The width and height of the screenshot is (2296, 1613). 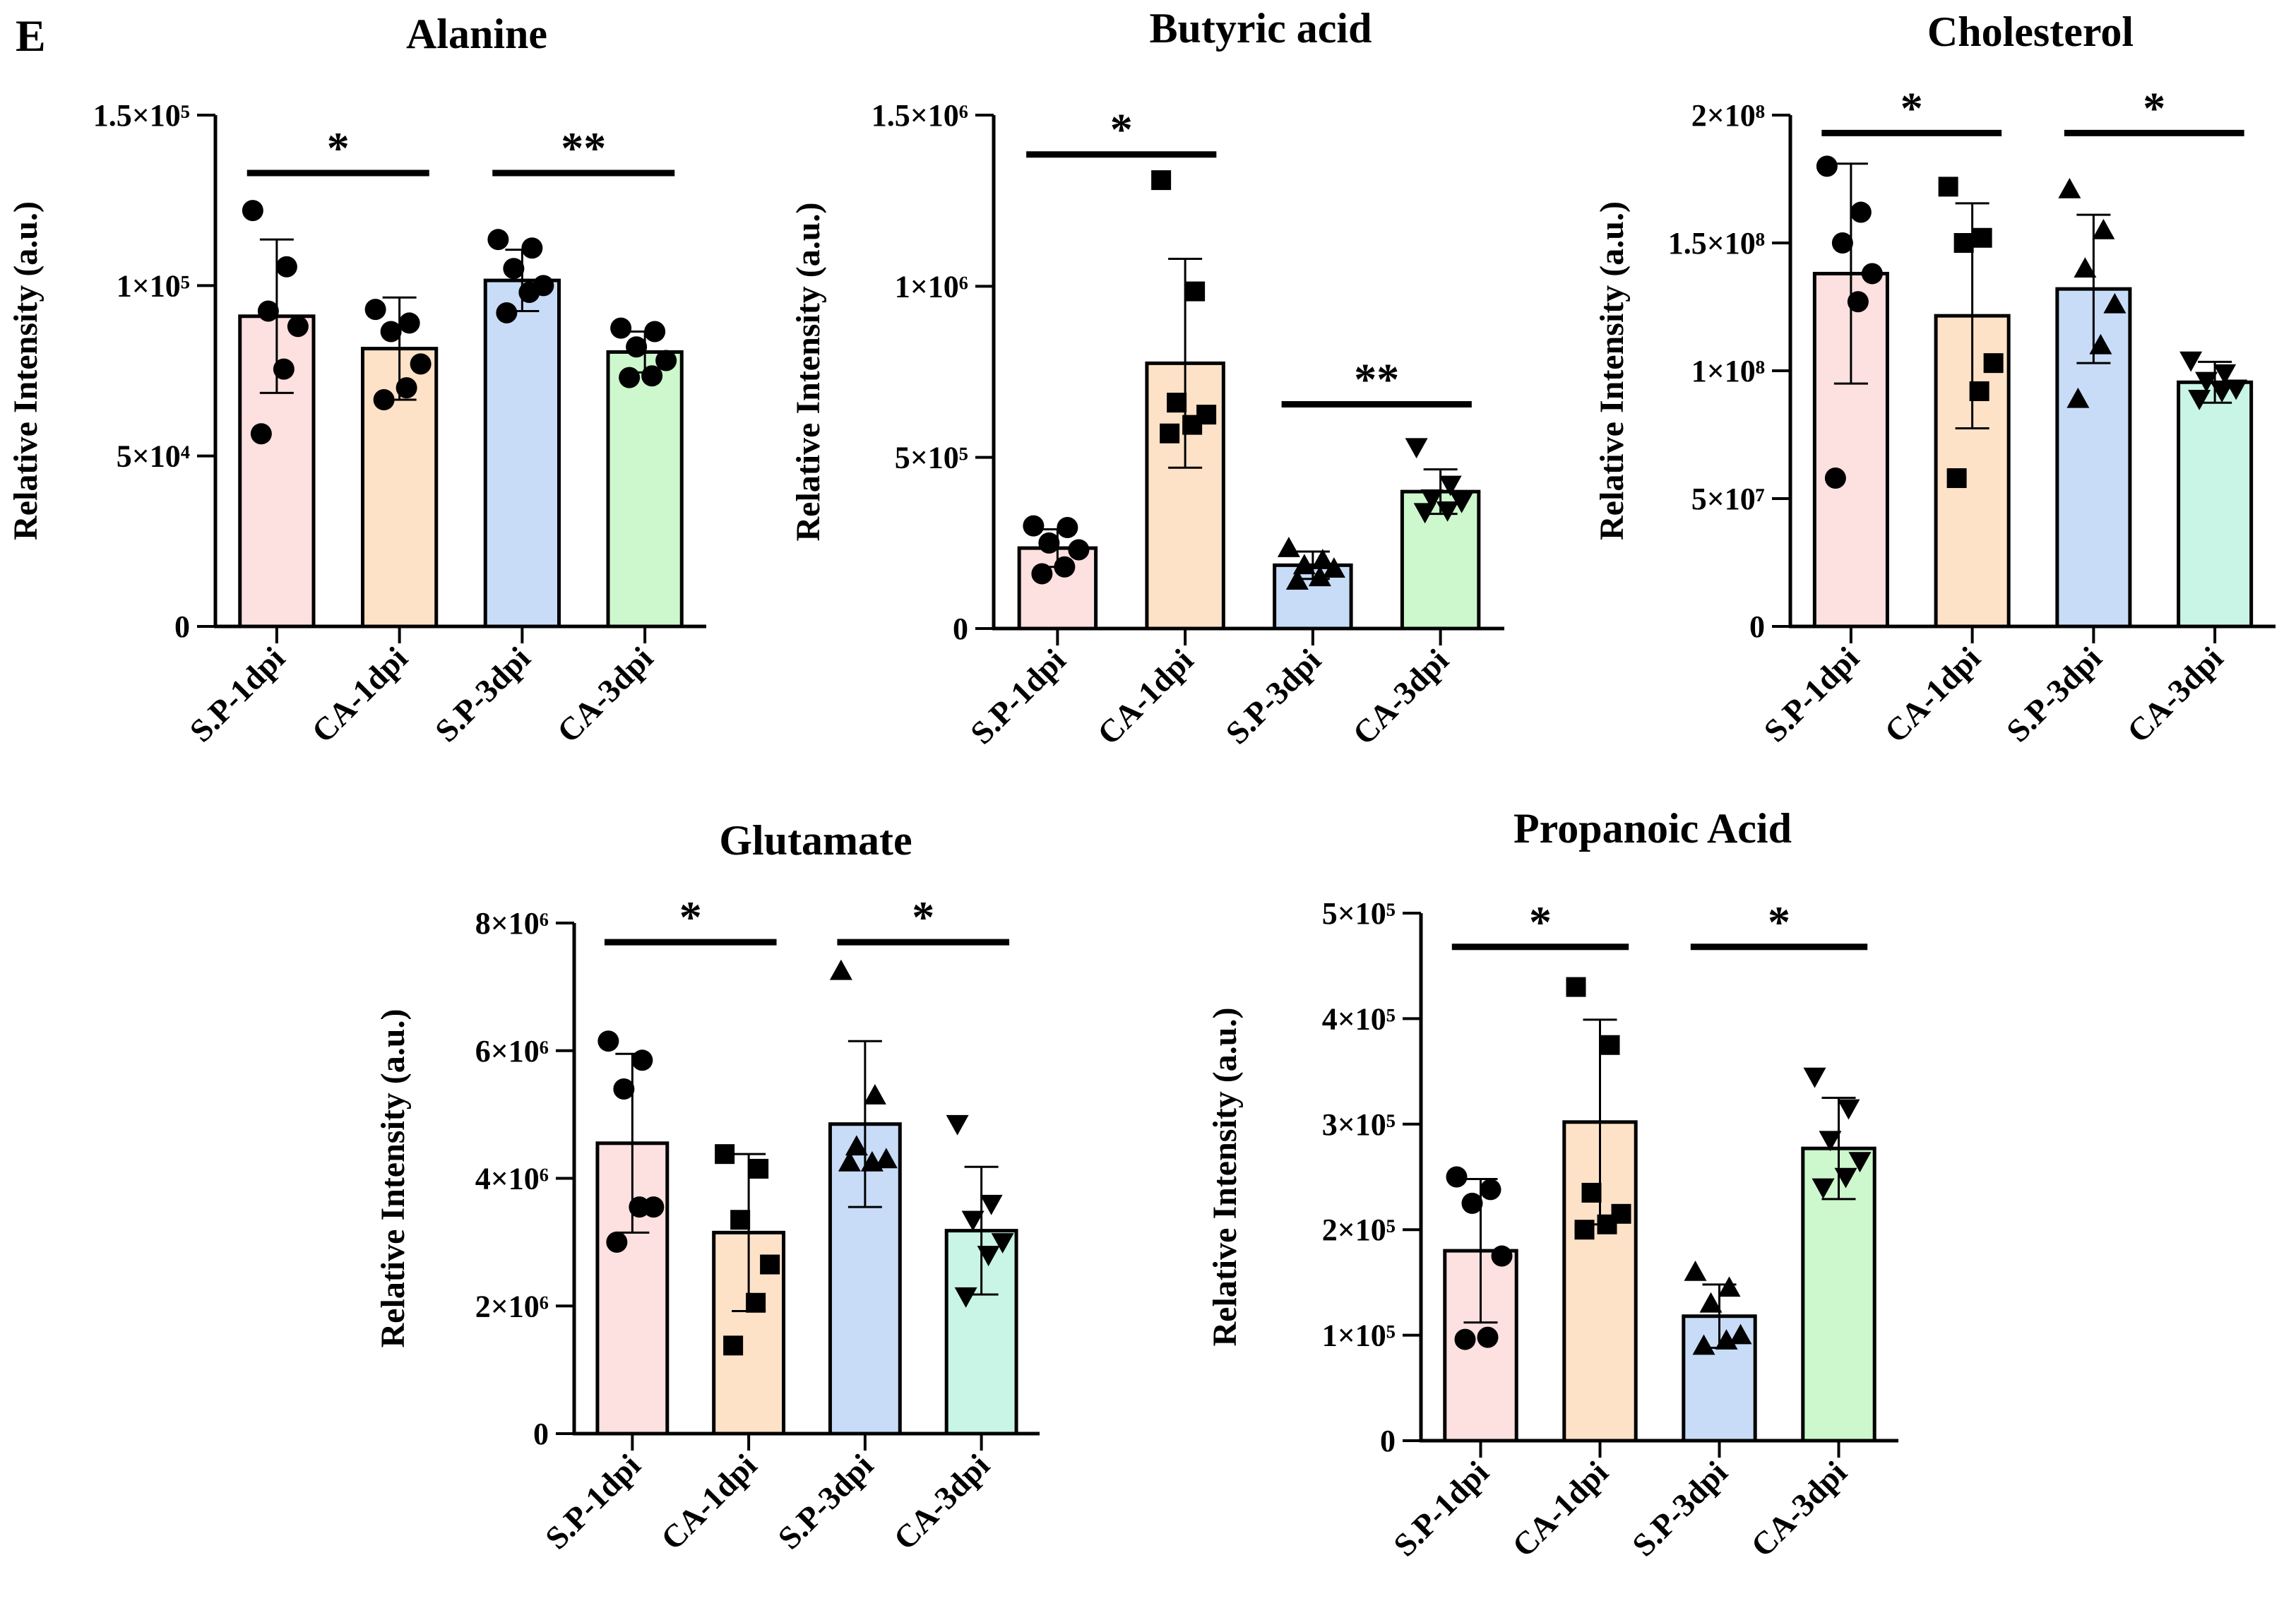 I want to click on y-tick-label: 2×10⁵, so click(x=1359, y=1230).